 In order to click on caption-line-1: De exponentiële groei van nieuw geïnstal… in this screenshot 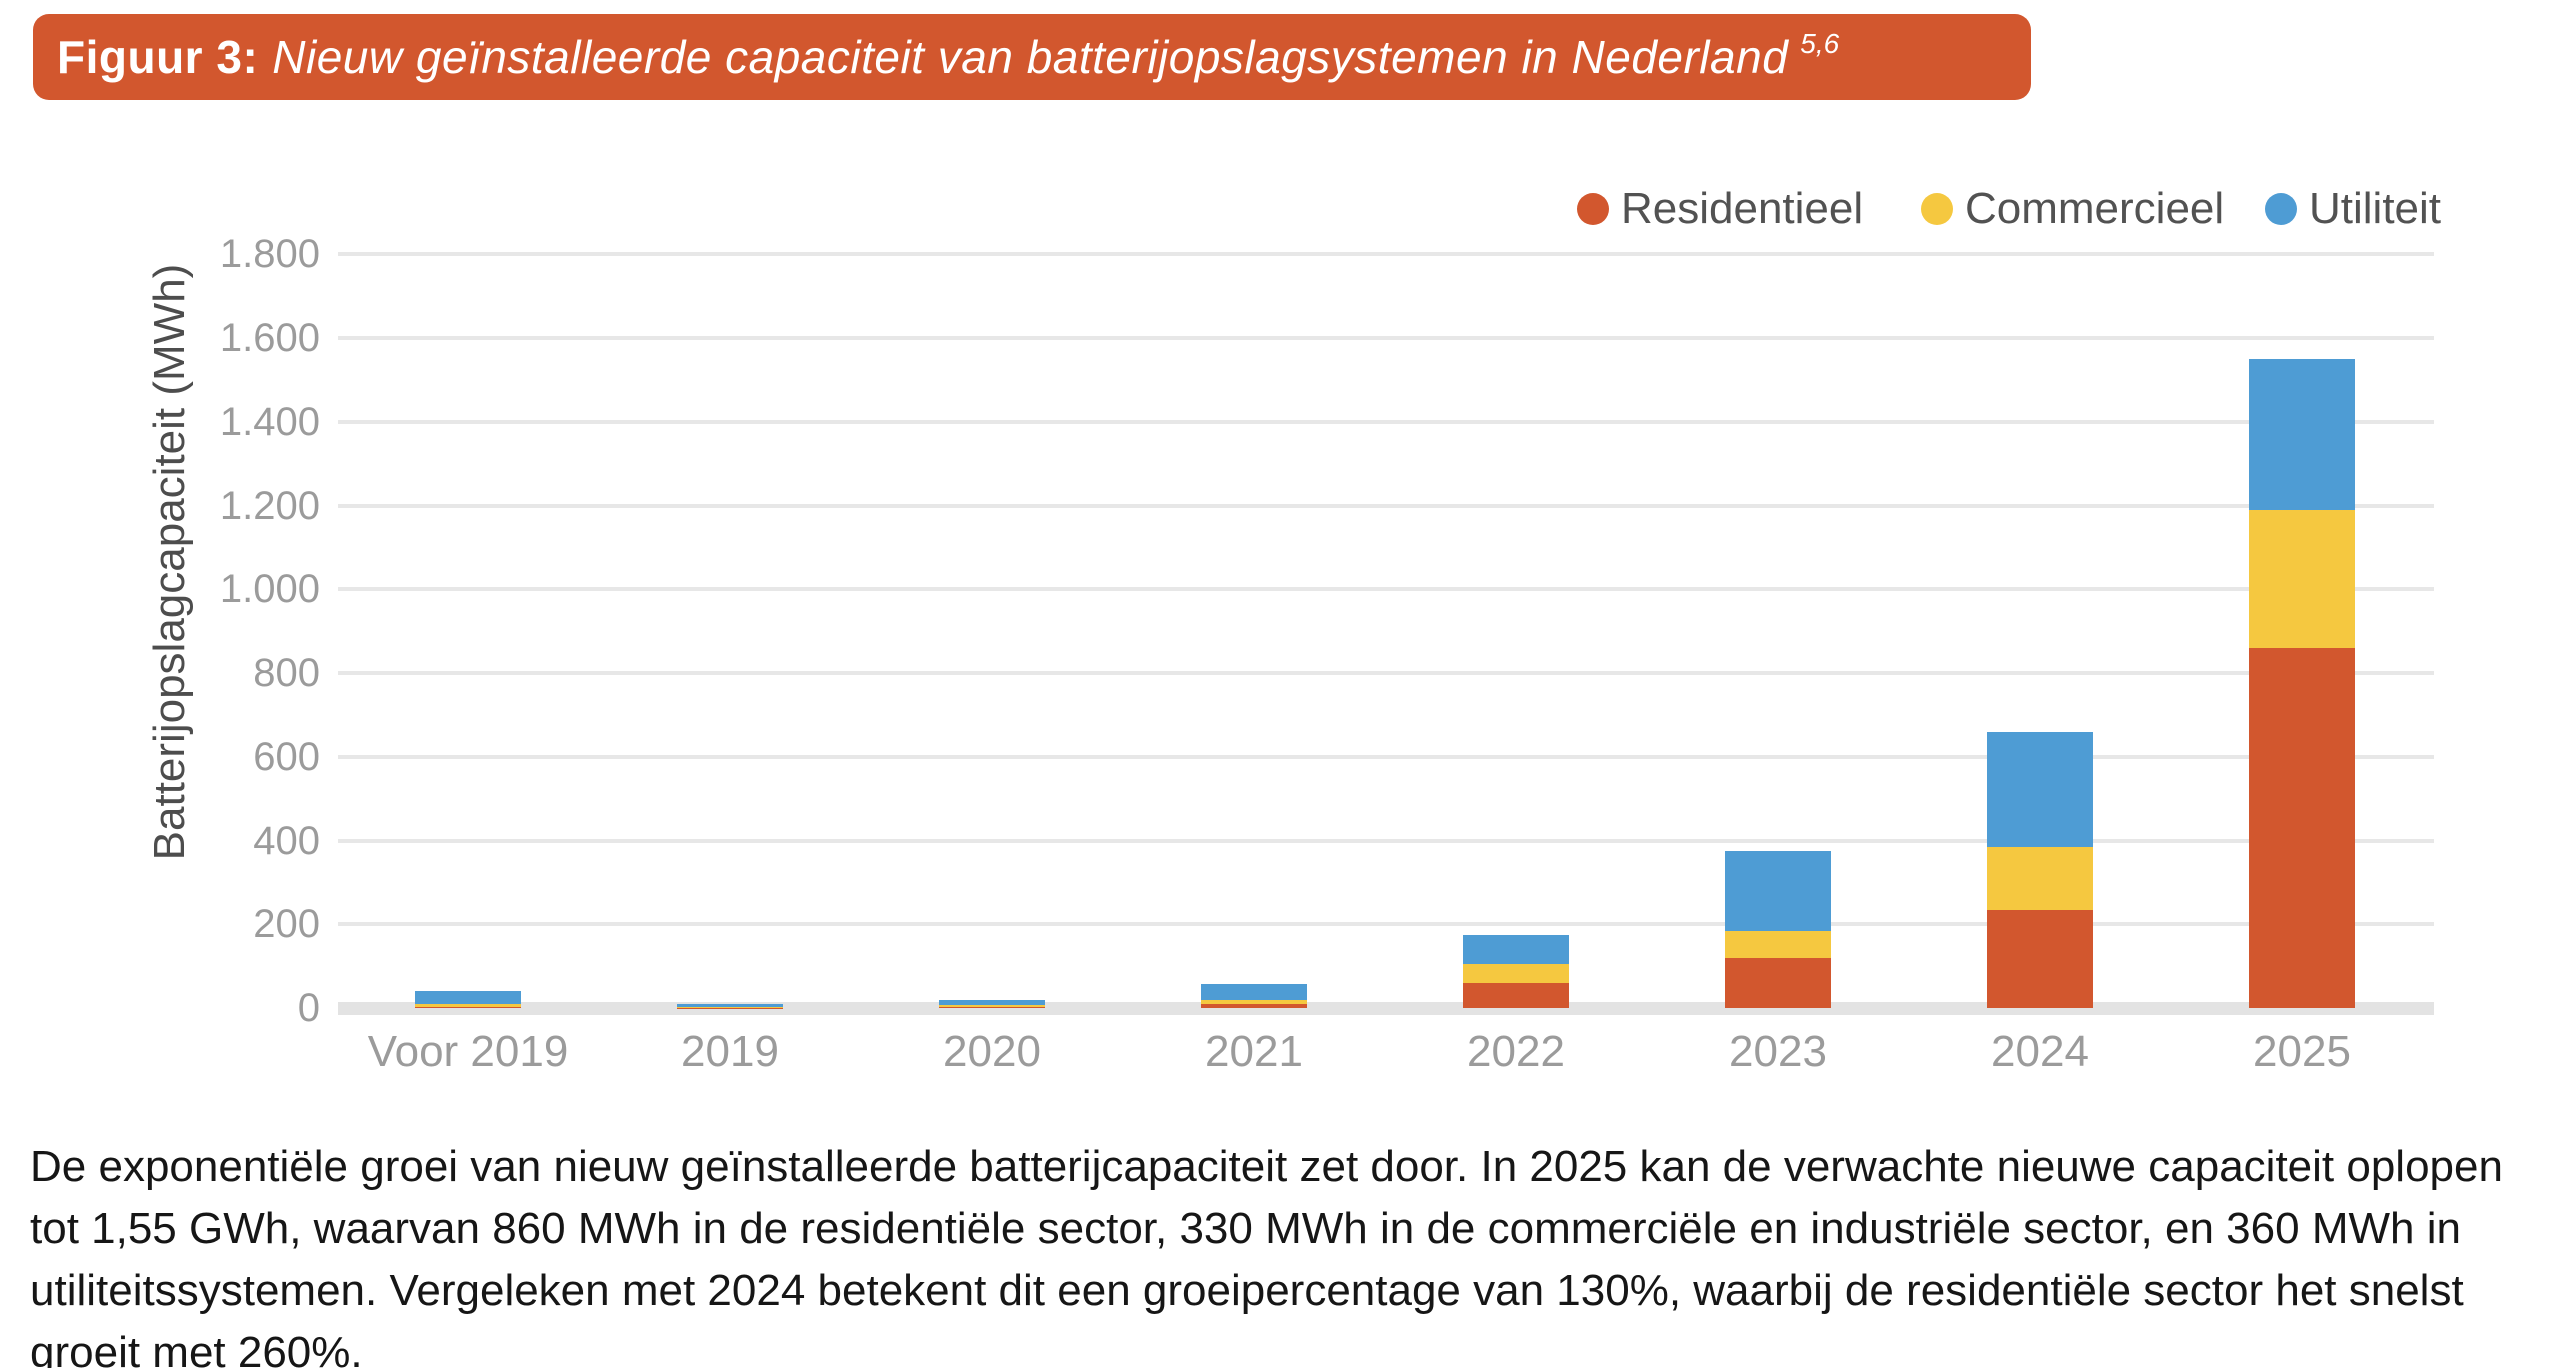, I will do `click(1266, 1166)`.